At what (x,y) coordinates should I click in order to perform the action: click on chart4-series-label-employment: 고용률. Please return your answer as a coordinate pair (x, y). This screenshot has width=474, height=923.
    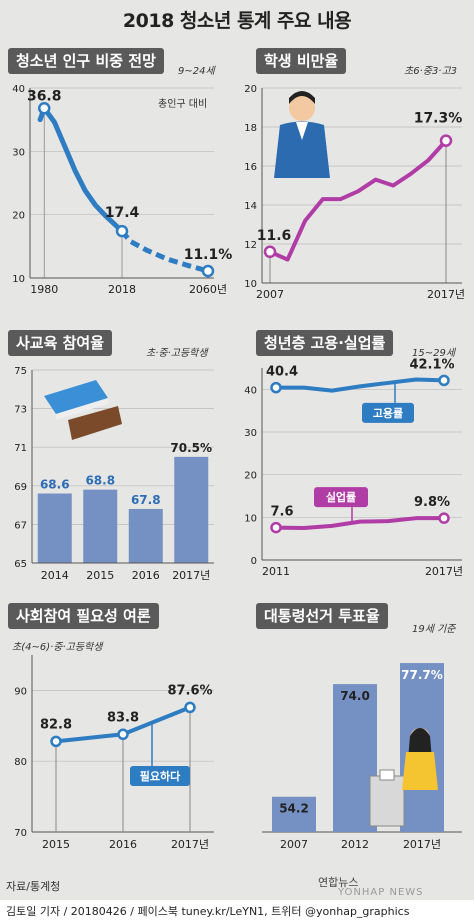
    Looking at the image, I should click on (388, 413).